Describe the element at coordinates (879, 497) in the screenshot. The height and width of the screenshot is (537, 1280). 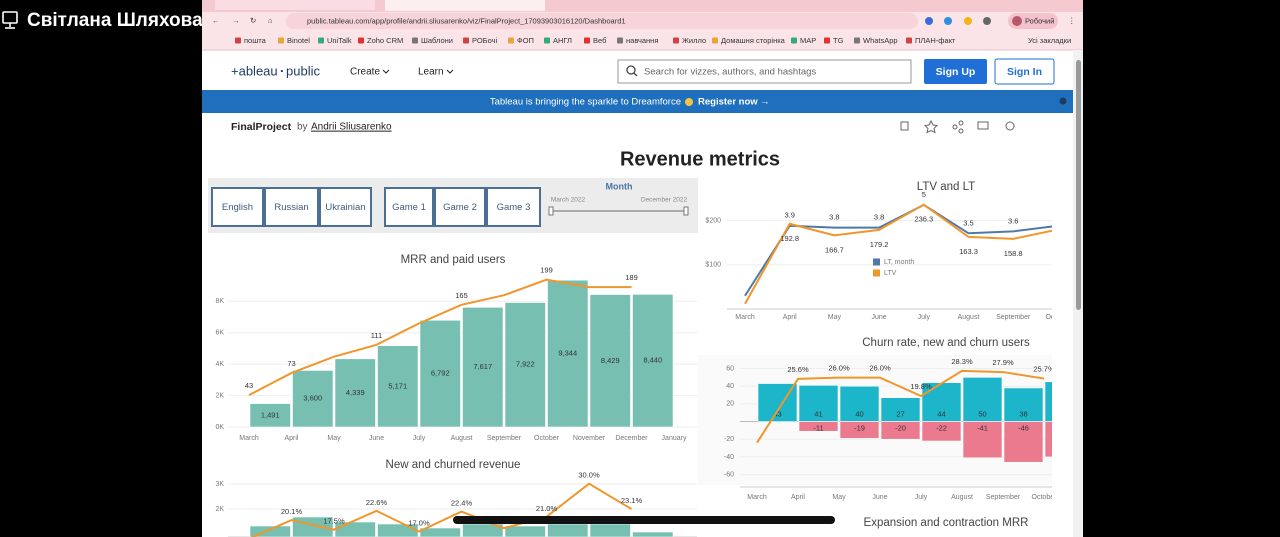
I see `x-tick-label: June` at that location.